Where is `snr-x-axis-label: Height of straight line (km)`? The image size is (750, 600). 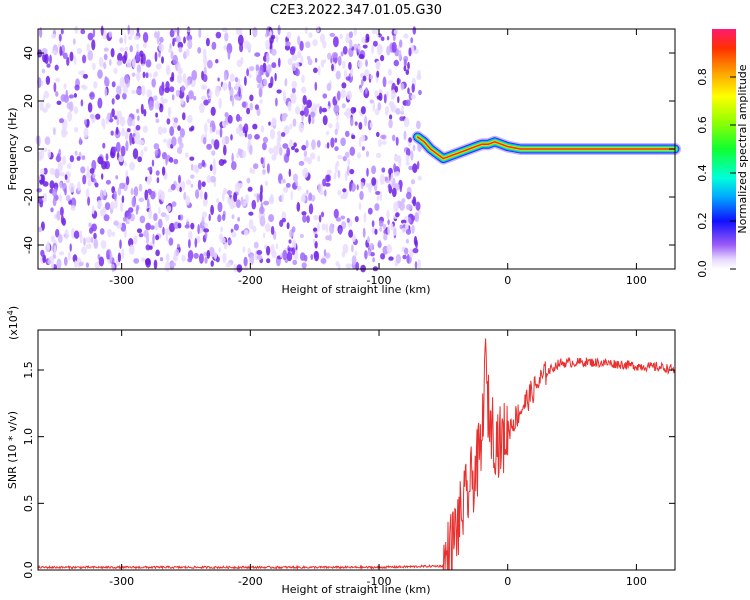
snr-x-axis-label: Height of straight line (km) is located at coordinates (355, 589).